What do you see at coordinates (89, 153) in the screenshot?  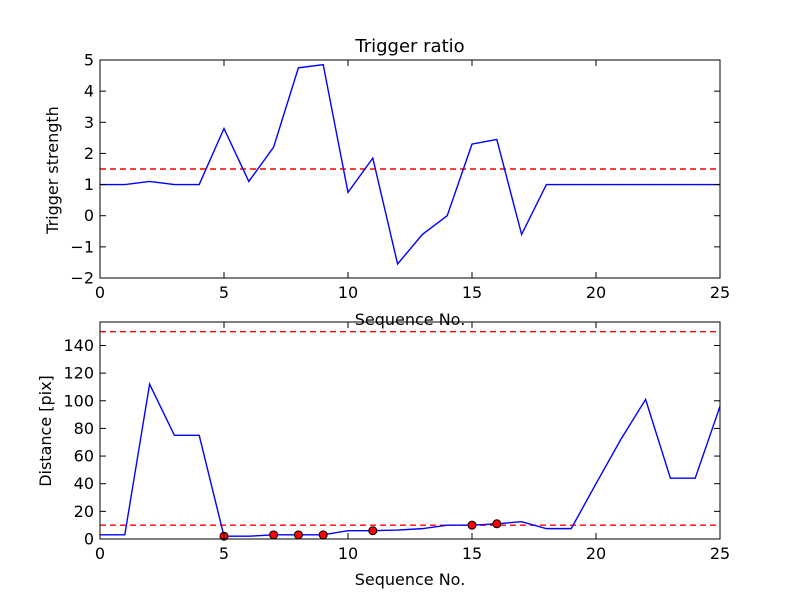 I see `top-y-tick-label: 2` at bounding box center [89, 153].